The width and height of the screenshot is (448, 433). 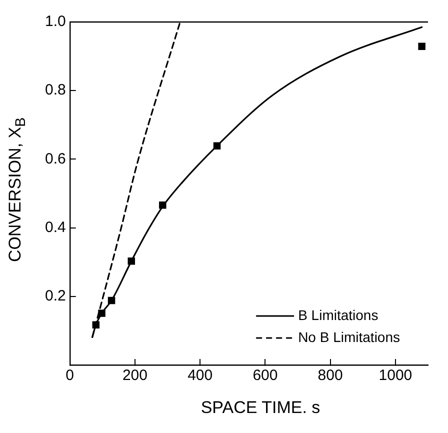 What do you see at coordinates (55, 227) in the screenshot?
I see `y-tick-label: 0.4` at bounding box center [55, 227].